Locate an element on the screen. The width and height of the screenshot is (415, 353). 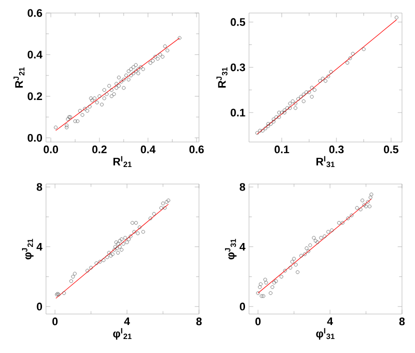
x-tick-label: 8 is located at coordinates (199, 322).